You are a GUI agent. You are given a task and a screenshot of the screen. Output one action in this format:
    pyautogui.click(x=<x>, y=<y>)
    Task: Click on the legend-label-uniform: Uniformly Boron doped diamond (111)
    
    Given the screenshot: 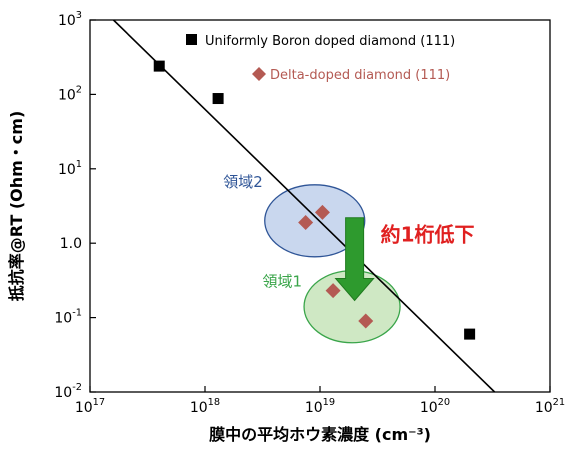 What is the action you would take?
    pyautogui.click(x=330, y=41)
    